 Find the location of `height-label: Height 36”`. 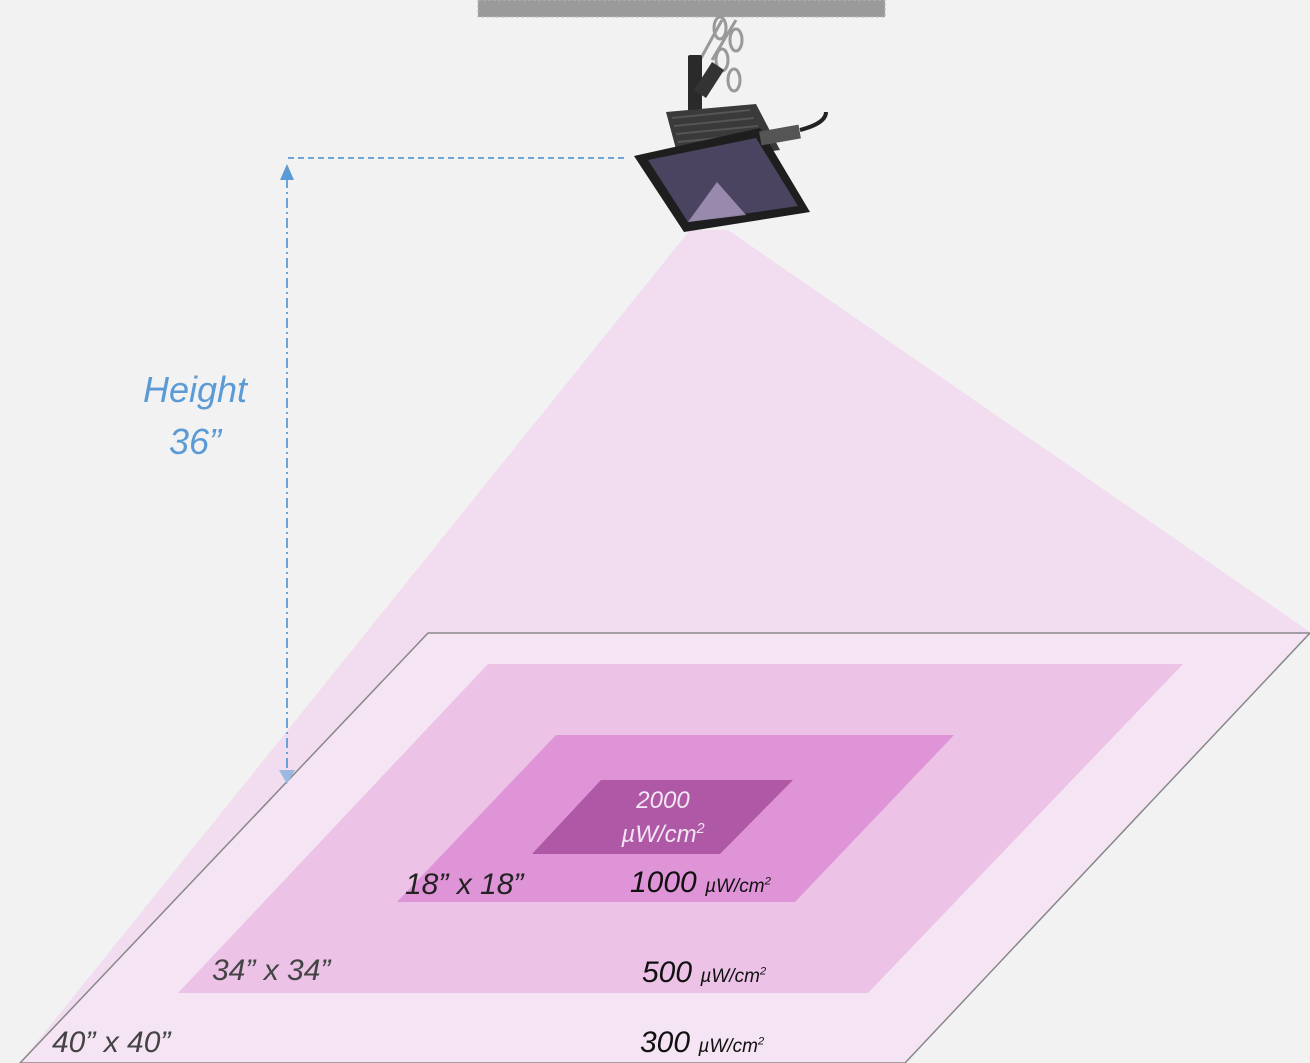

height-label: Height 36” is located at coordinates (195, 416).